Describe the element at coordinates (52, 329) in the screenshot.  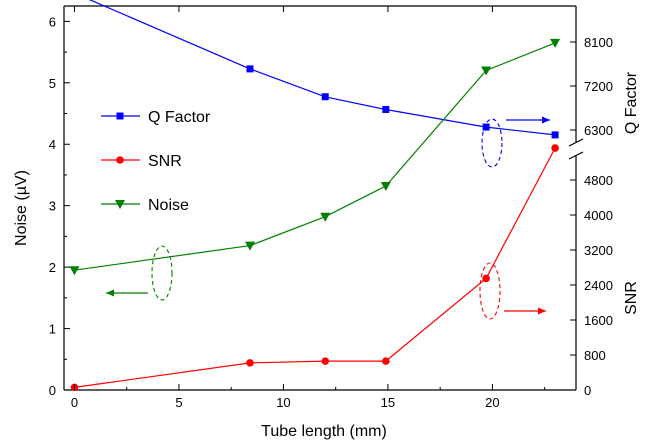
I see `left-y-tick-label: 1` at that location.